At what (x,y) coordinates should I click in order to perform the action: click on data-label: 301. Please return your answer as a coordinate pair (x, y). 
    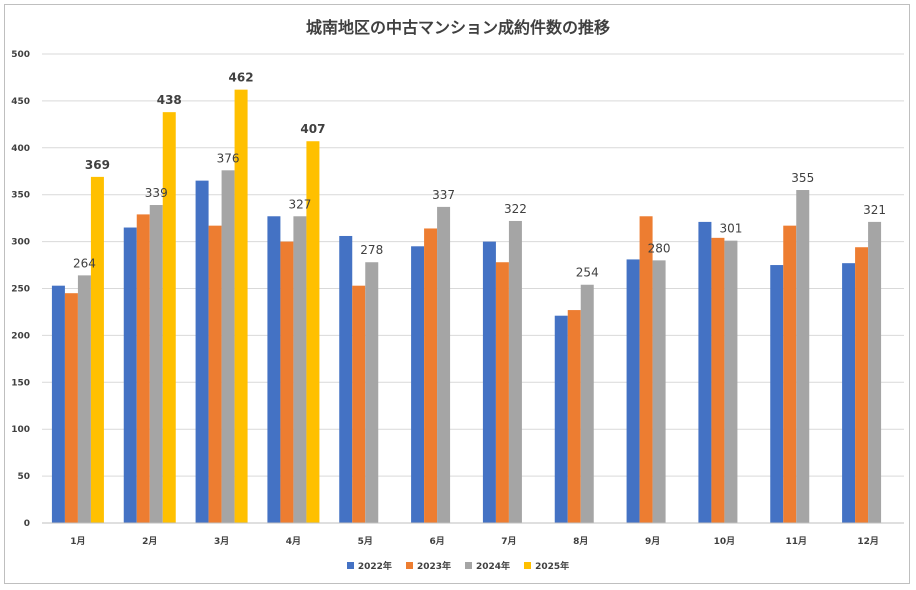
    Looking at the image, I should click on (730, 229).